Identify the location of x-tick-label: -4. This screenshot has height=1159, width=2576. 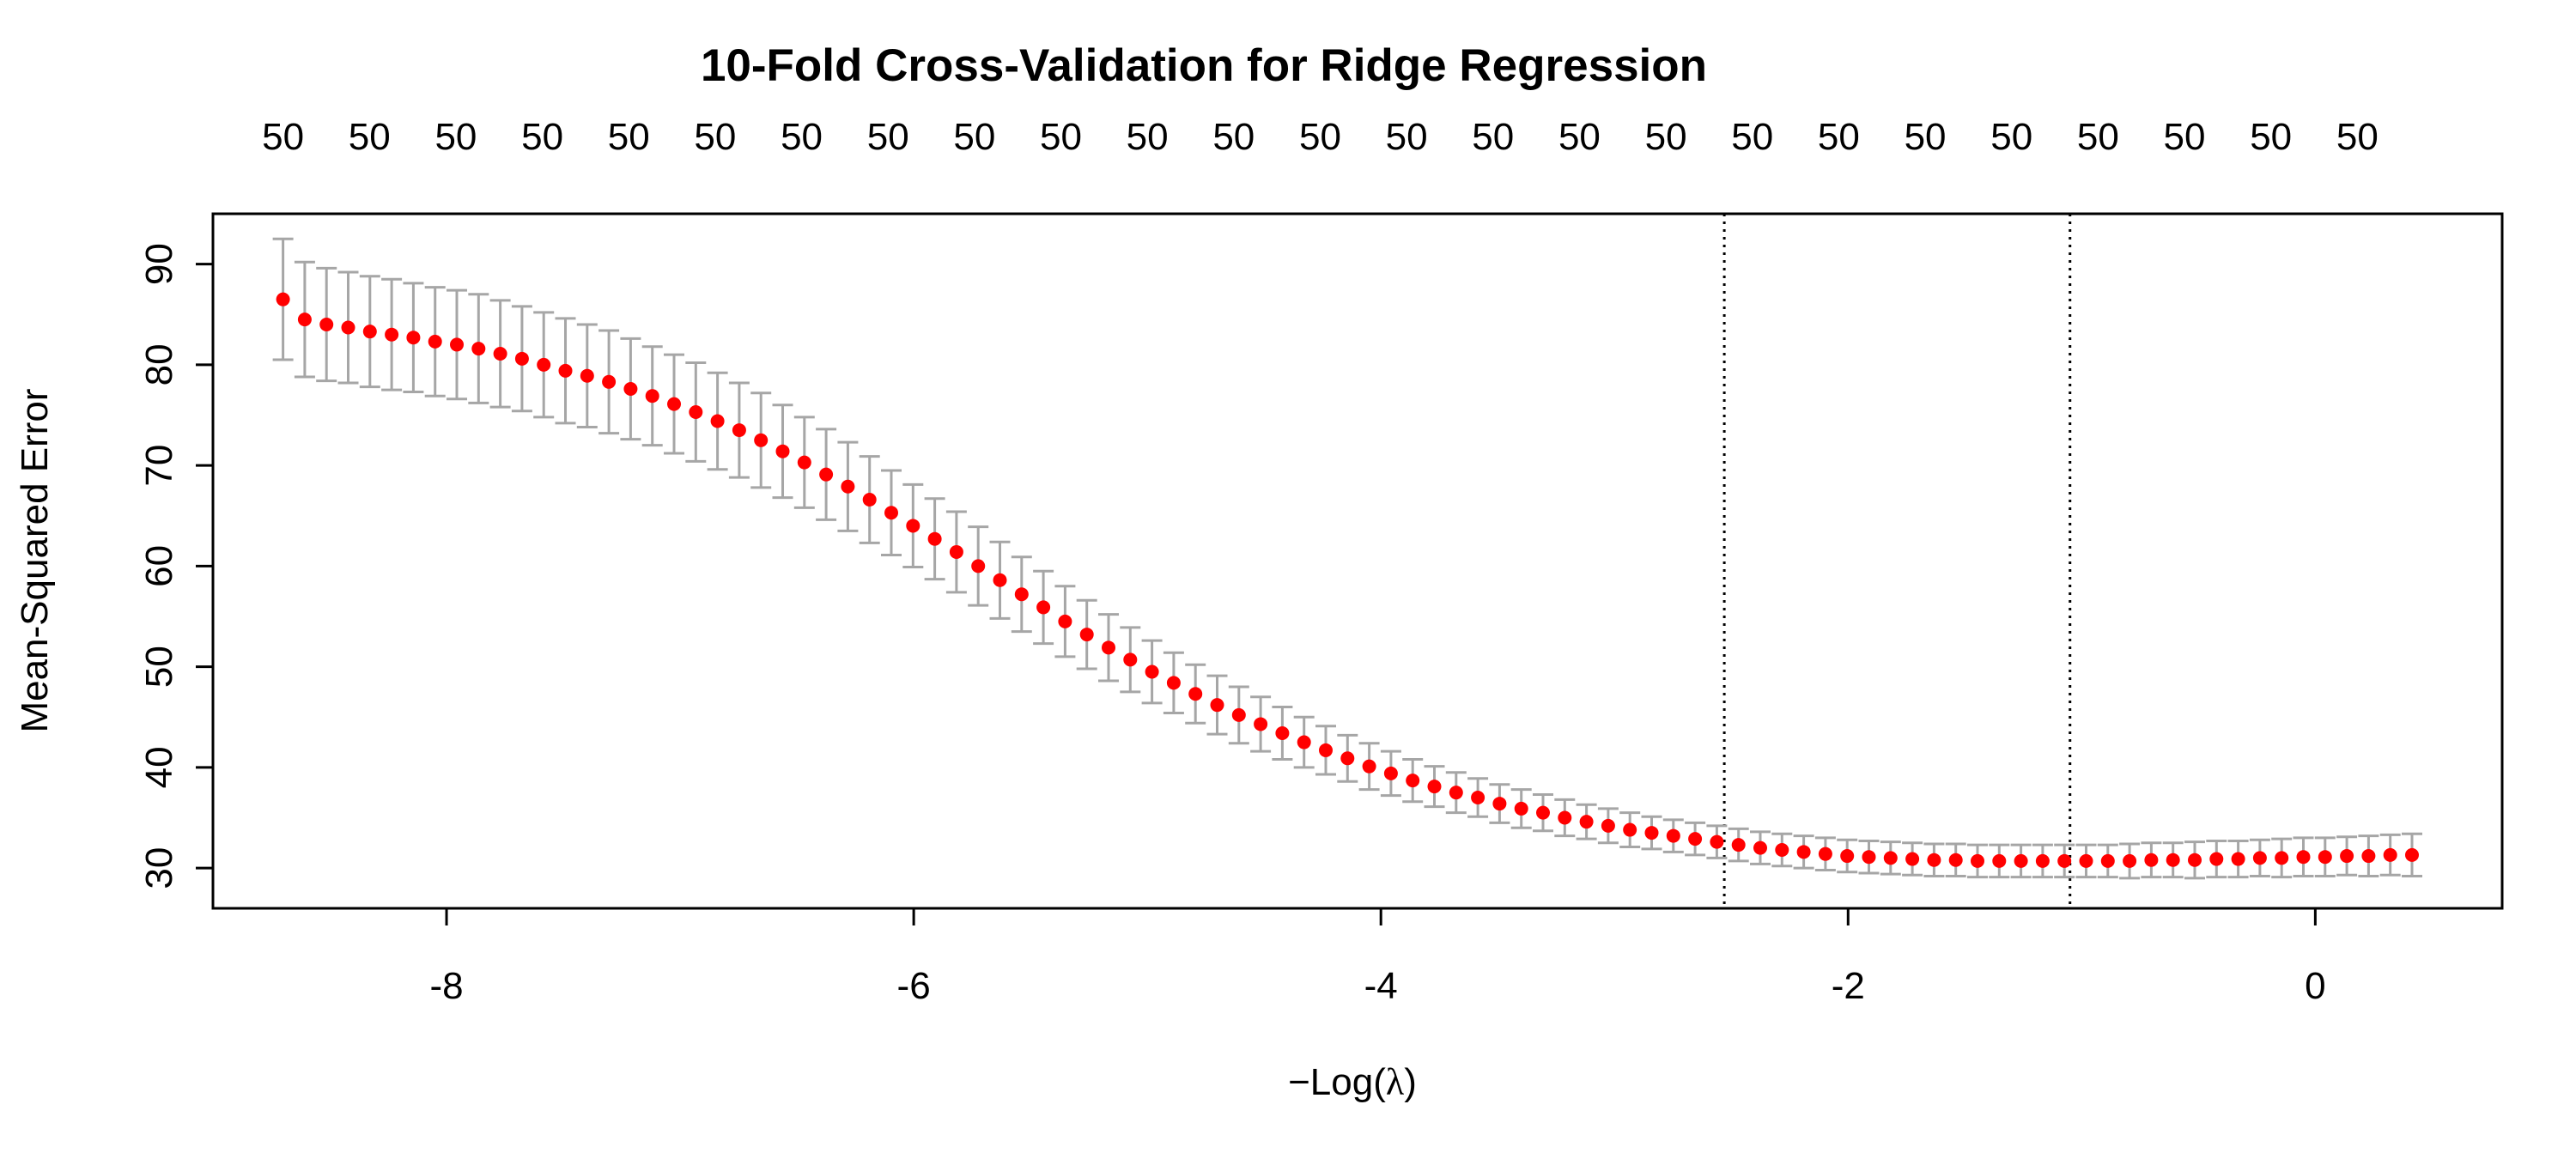
(1381, 986).